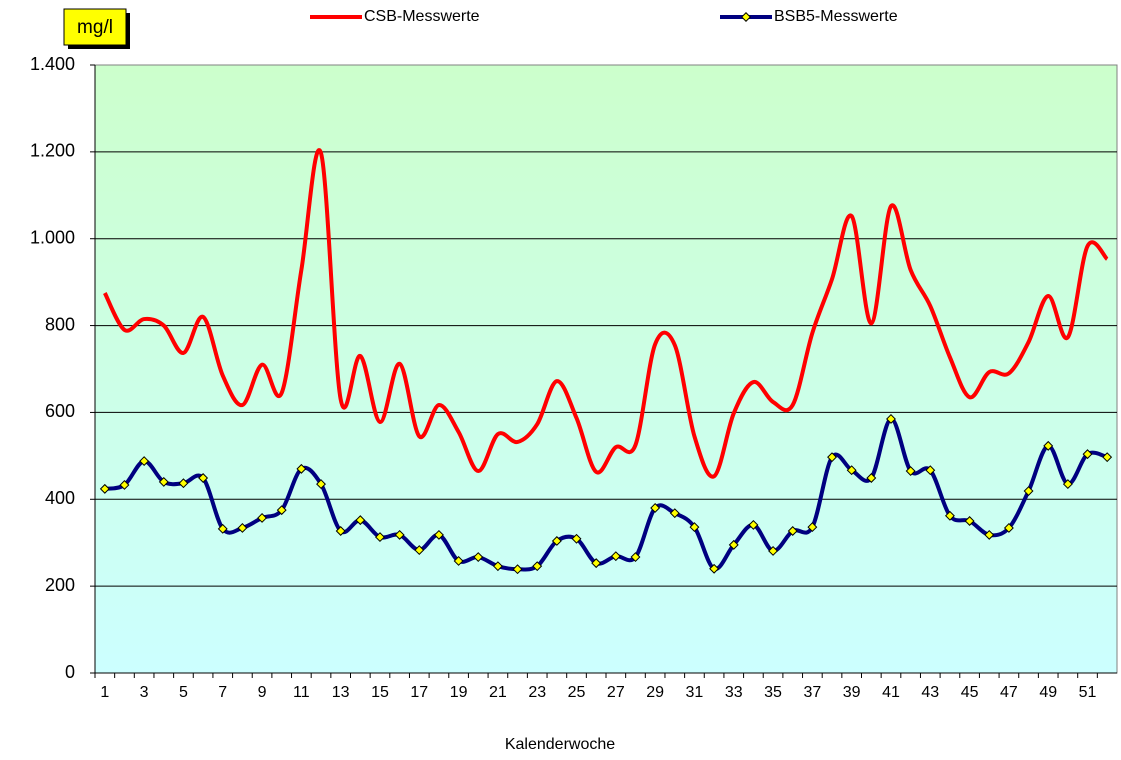 The image size is (1121, 760). I want to click on x-tick-label: 51, so click(1088, 692).